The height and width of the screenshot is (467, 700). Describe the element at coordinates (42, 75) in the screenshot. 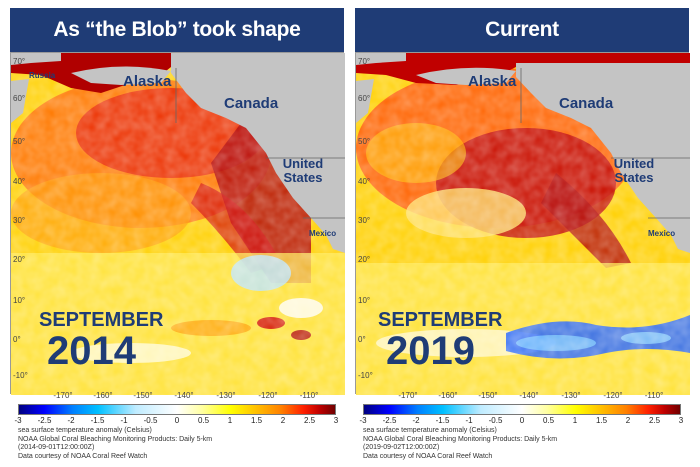

I see `region-label-russia: Russia` at that location.